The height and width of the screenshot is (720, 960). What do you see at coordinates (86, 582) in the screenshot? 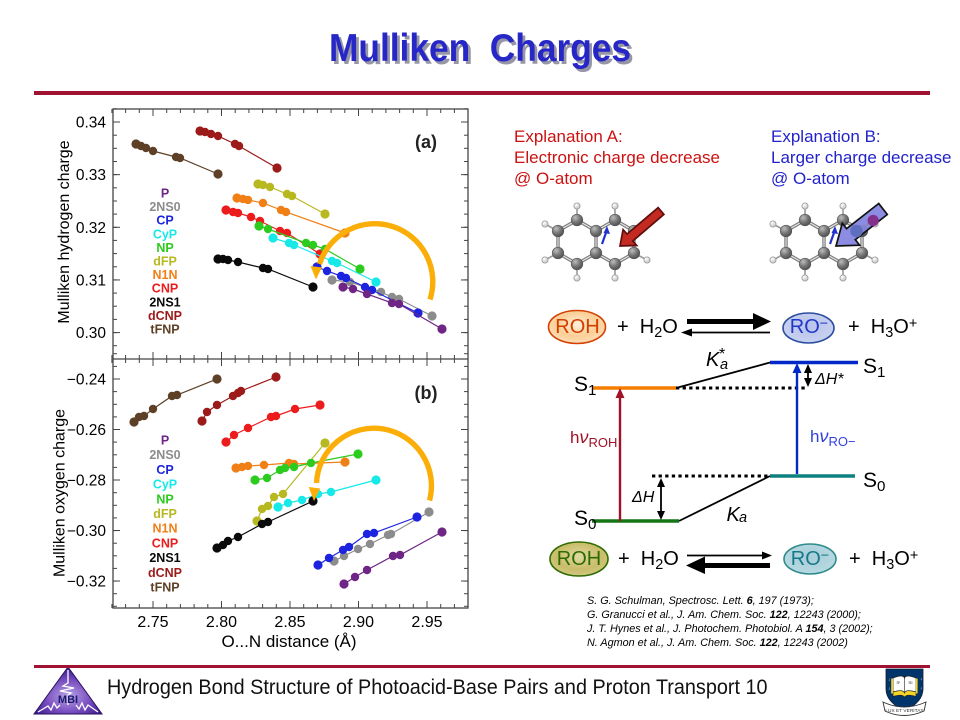
I see `svg-text: −0.32` at bounding box center [86, 582].